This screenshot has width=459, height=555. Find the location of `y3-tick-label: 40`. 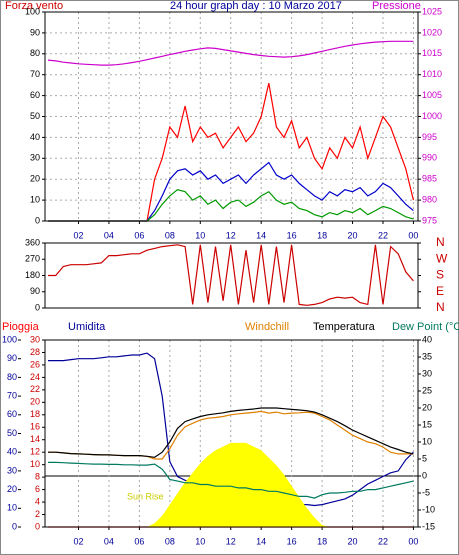

y3-tick-label: 40 is located at coordinates (427, 339).